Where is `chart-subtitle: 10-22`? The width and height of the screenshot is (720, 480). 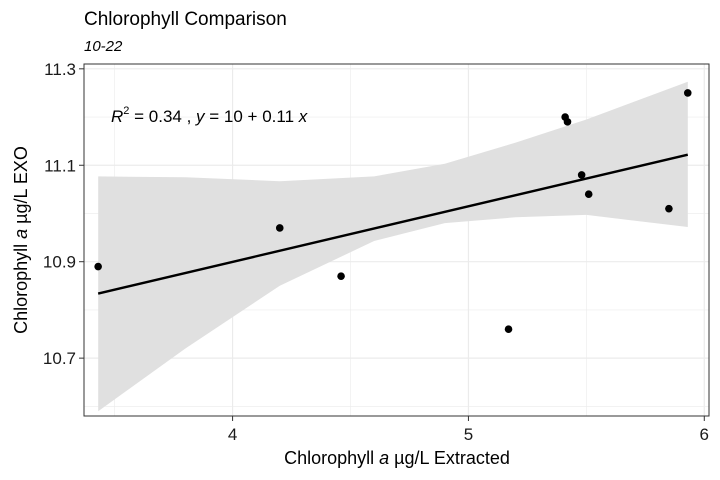 chart-subtitle: 10-22 is located at coordinates (103, 46).